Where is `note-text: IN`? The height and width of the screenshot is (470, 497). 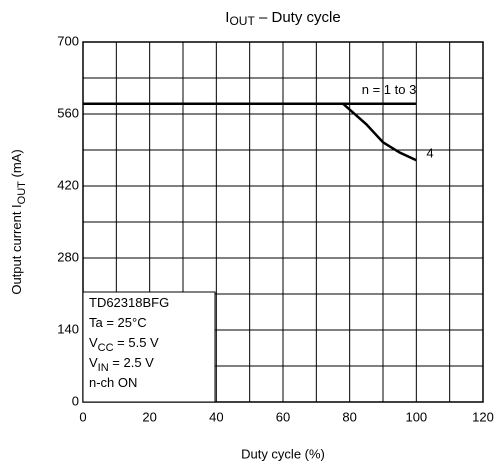
note-text: IN is located at coordinates (103, 368).